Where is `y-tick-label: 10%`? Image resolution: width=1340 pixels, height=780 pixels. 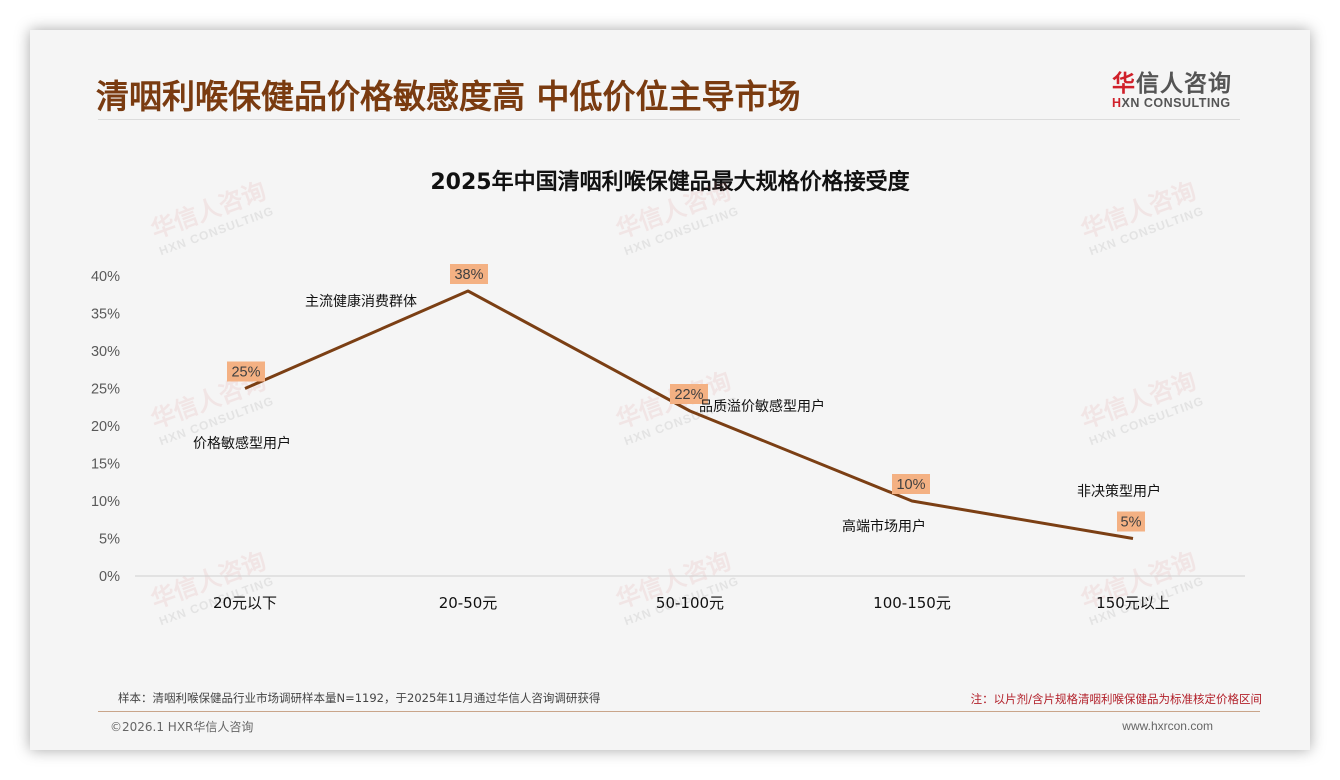 y-tick-label: 10% is located at coordinates (105, 502).